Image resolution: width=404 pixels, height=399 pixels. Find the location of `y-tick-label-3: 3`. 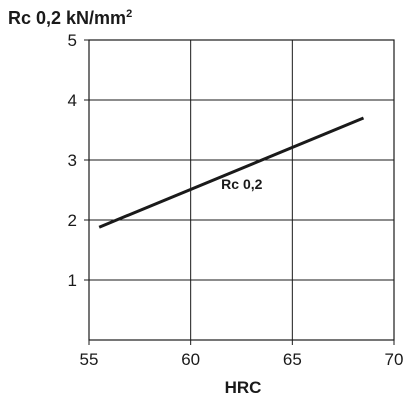

y-tick-label-3: 3 is located at coordinates (72, 160).